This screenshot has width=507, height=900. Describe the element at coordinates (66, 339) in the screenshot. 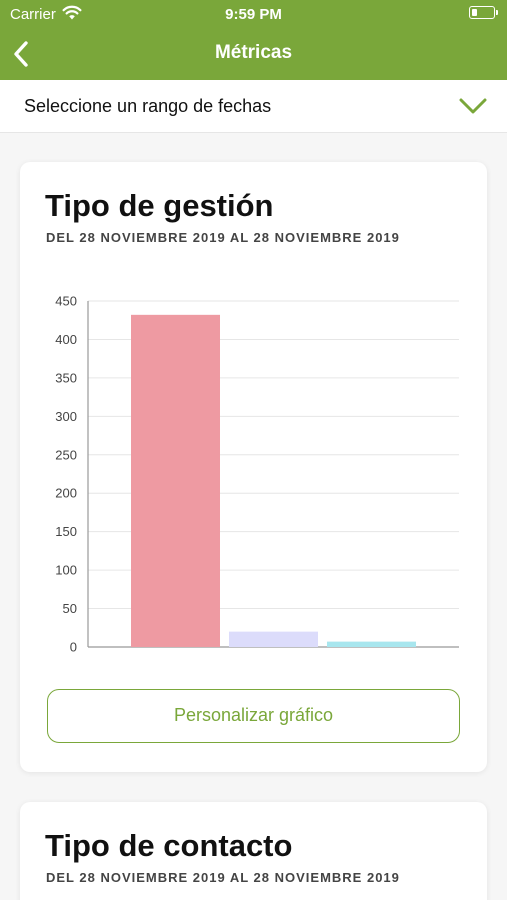

I see `y-tick-label: 400` at that location.